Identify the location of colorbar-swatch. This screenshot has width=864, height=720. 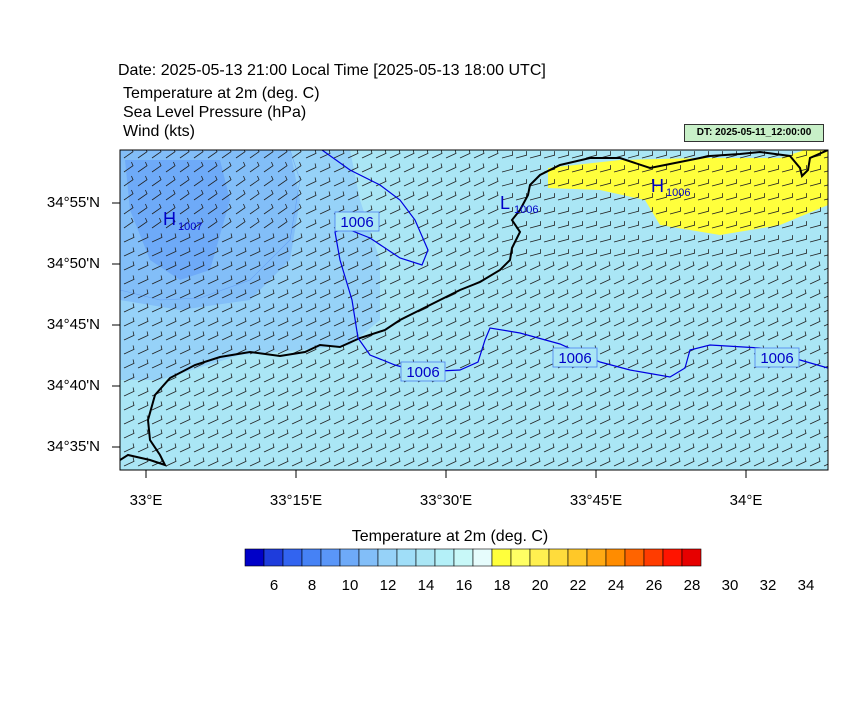
(273, 557).